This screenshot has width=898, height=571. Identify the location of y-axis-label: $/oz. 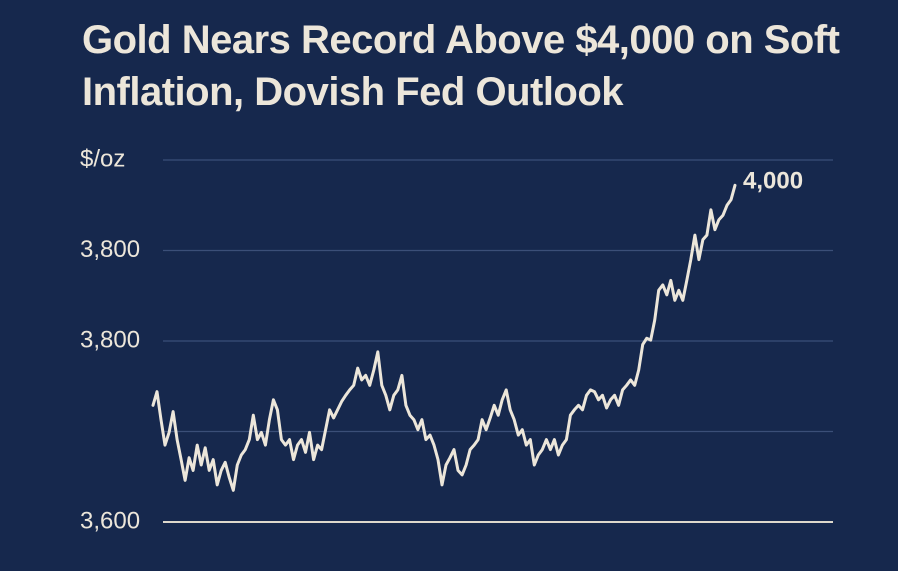
(102, 158).